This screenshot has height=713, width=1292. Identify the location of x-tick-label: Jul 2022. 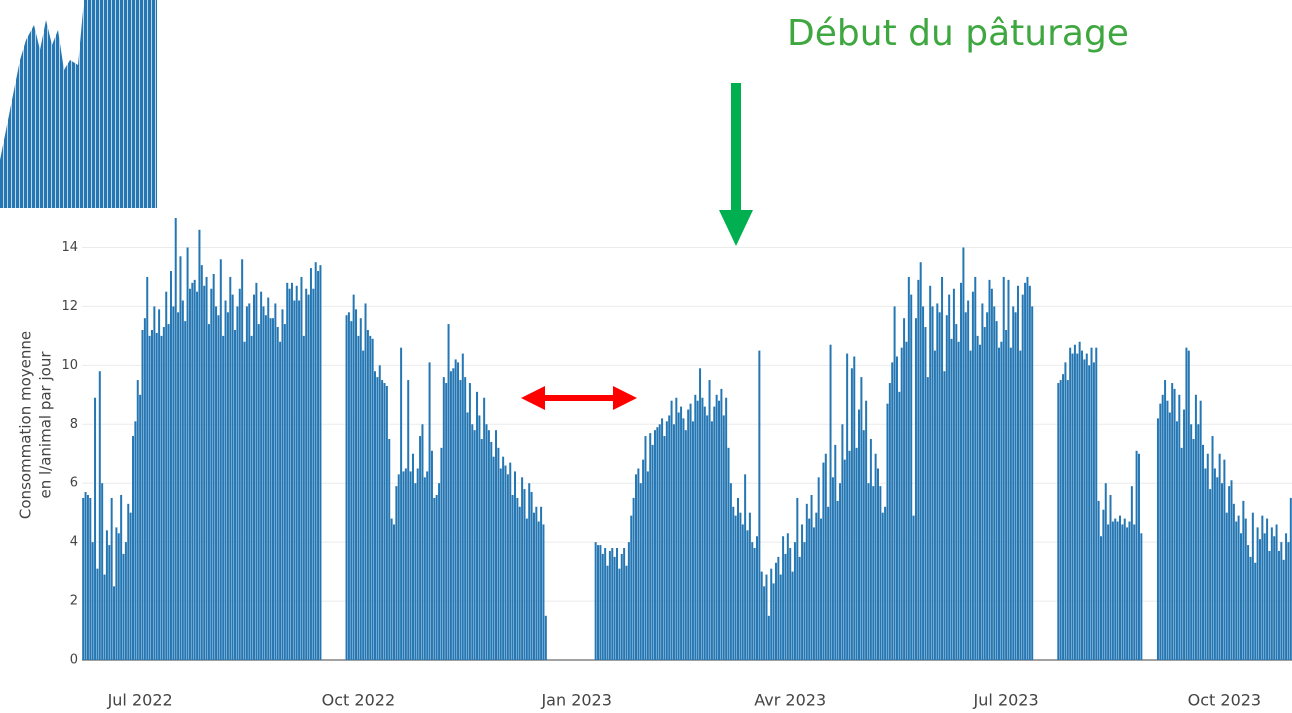
(140, 700).